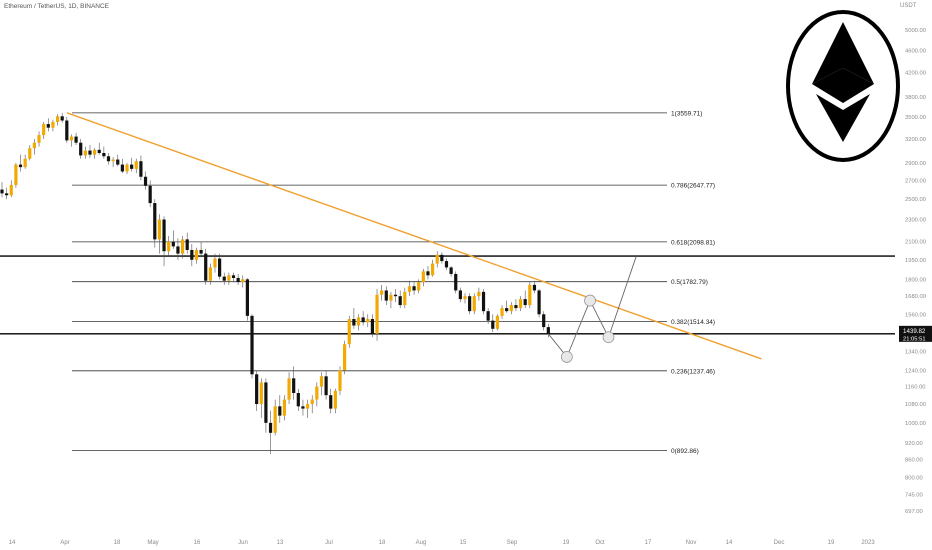  I want to click on projection-group, so click(592, 309).